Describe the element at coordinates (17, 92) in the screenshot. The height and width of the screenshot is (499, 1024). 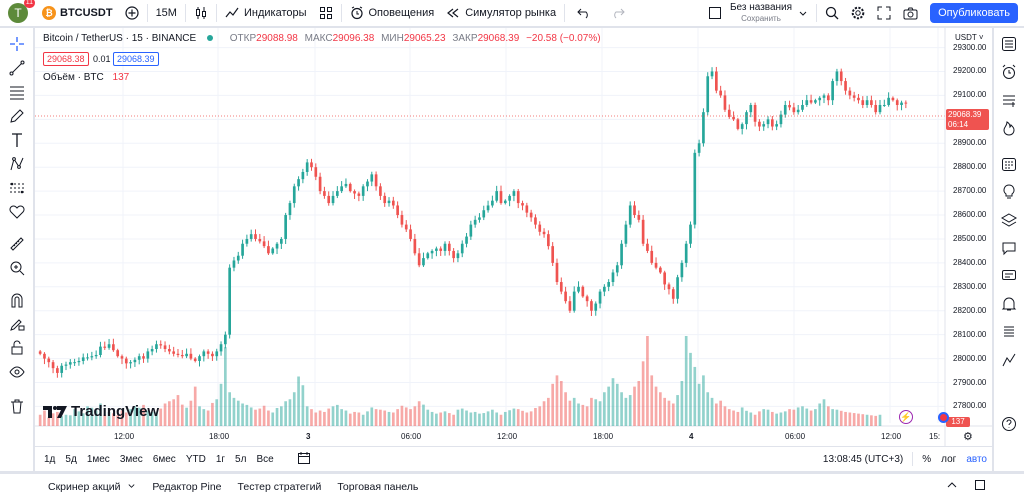
I see `fib-tool-icon` at that location.